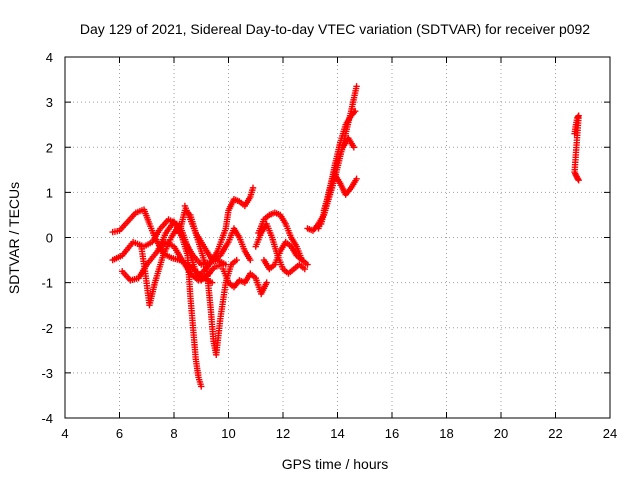 This screenshot has width=640, height=480. What do you see at coordinates (610, 433) in the screenshot?
I see `x-tick-label: 24` at bounding box center [610, 433].